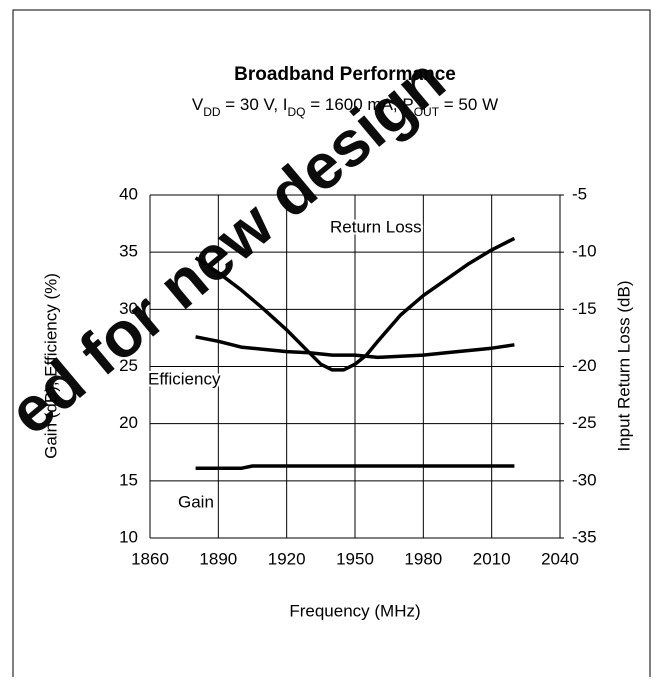 This screenshot has width=663, height=682. Describe the element at coordinates (128, 422) in the screenshot. I see `y-tick-label: 20` at that location.